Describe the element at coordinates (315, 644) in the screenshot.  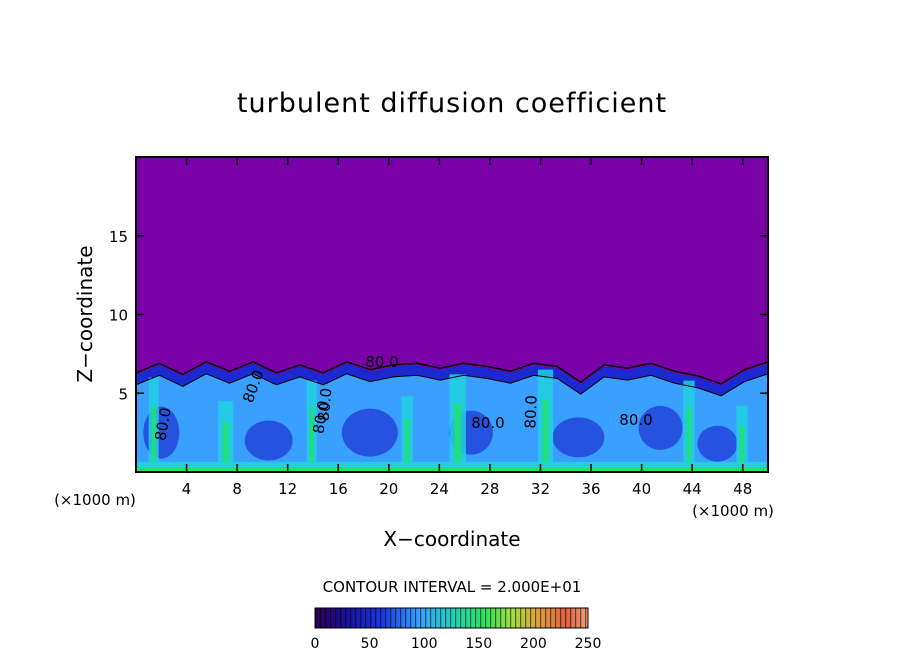
I see `colorbar-tick-label: 0` at that location.